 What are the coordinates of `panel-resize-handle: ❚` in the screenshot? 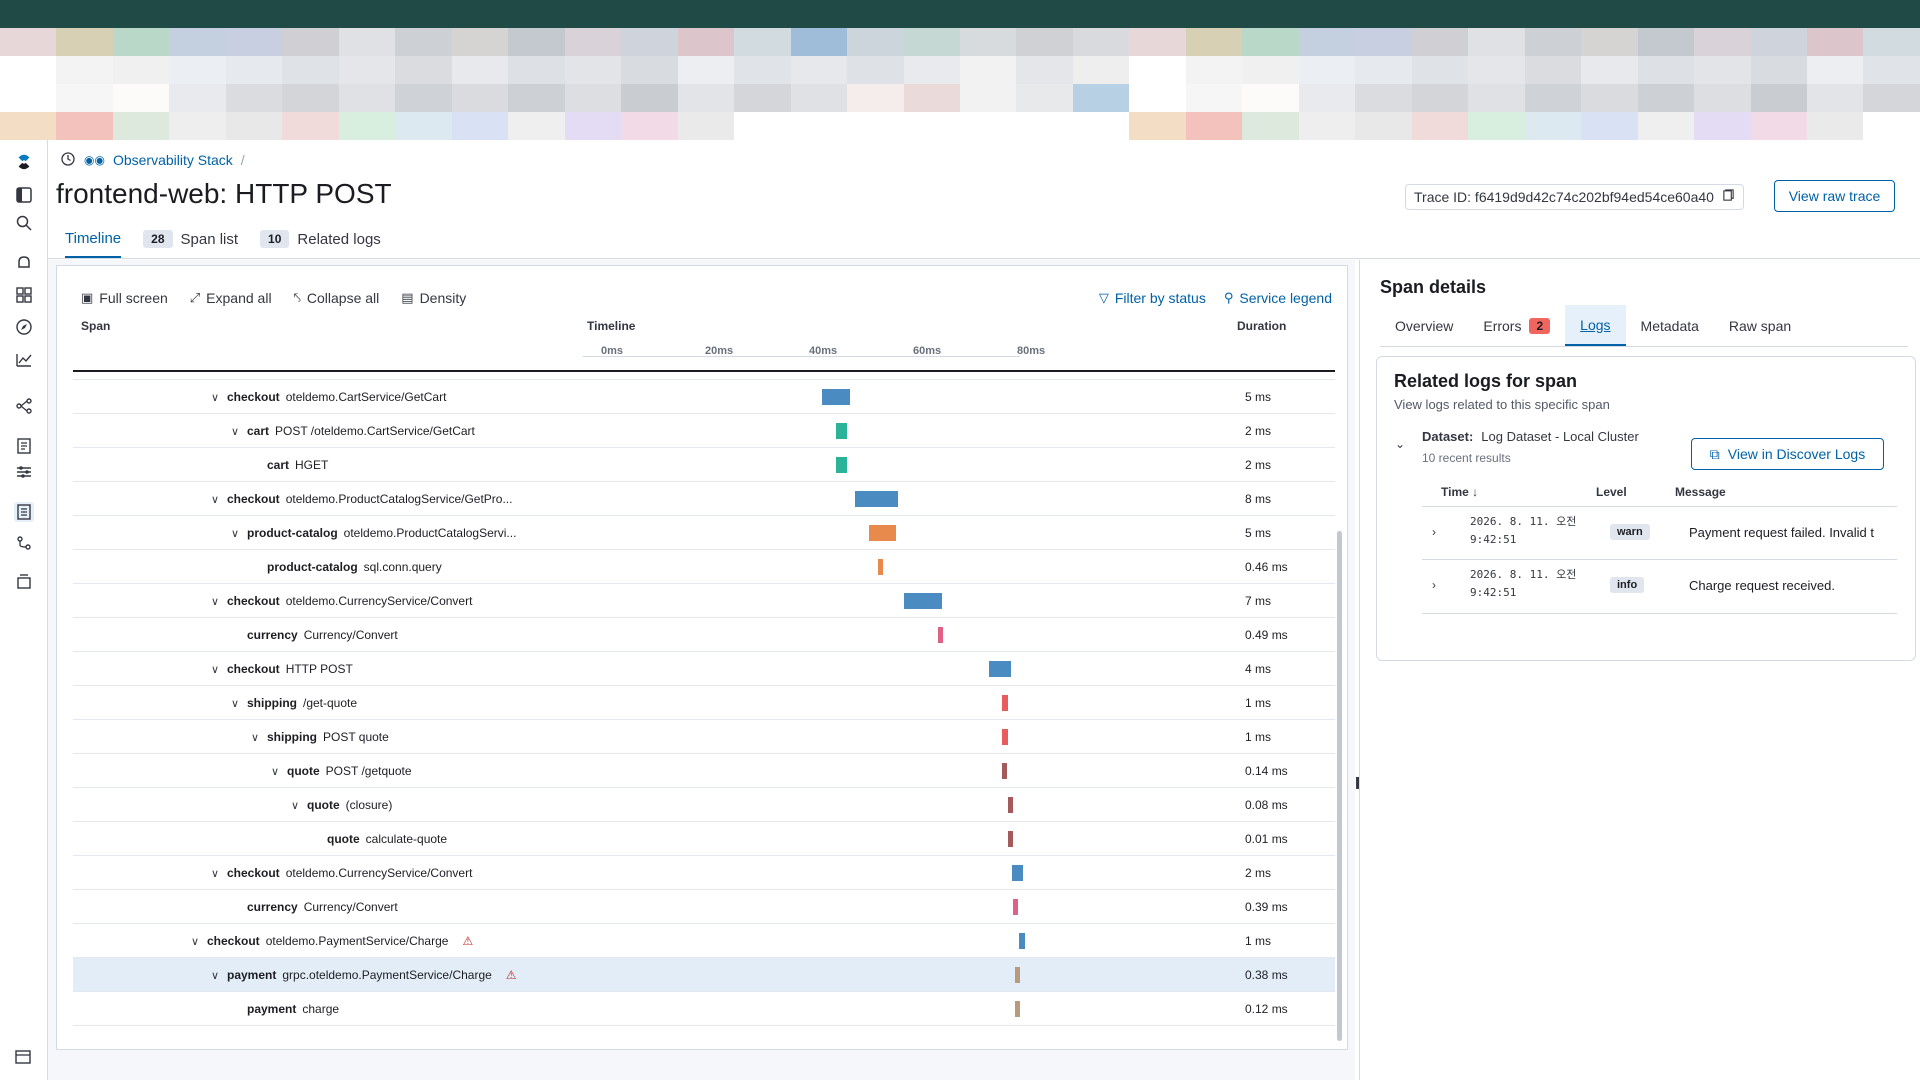 It's located at (1358, 782).